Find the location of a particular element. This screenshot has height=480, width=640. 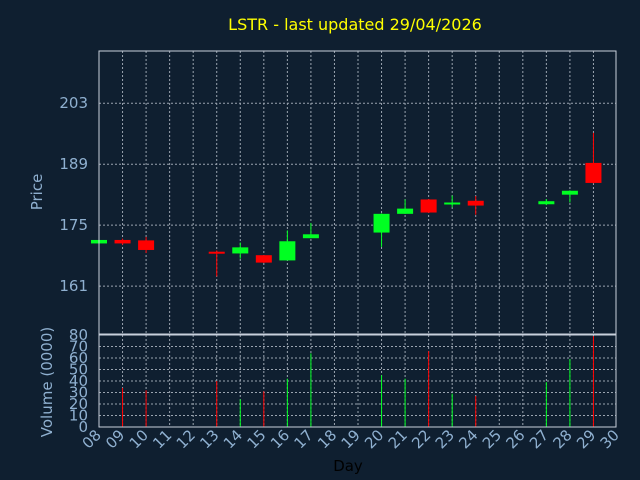

volume-bars is located at coordinates (358, 381).